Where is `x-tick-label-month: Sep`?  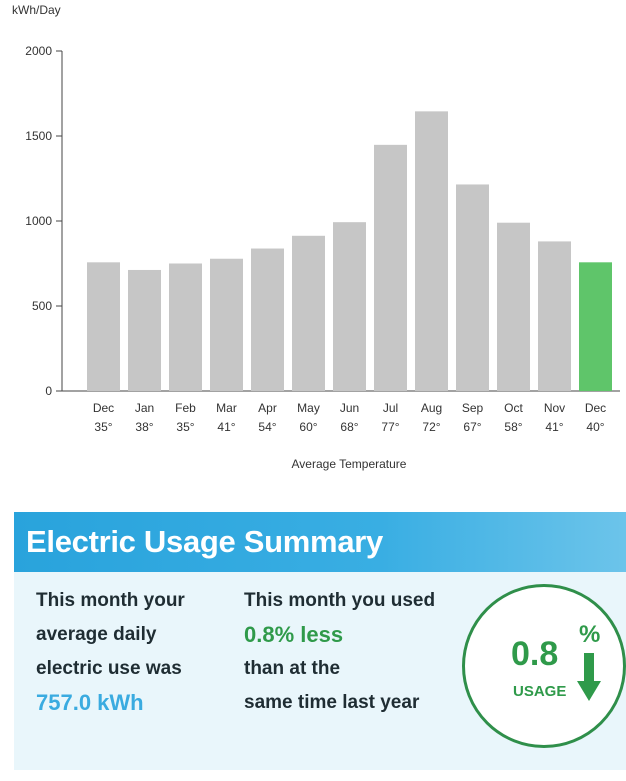
x-tick-label-month: Sep is located at coordinates (473, 408).